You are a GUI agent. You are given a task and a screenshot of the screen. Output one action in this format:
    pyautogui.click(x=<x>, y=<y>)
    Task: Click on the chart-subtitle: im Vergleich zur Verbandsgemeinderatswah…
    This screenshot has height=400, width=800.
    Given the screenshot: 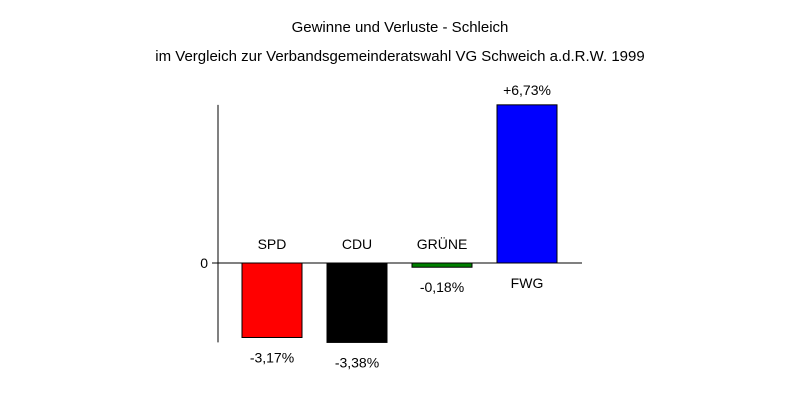 What is the action you would take?
    pyautogui.click(x=400, y=56)
    